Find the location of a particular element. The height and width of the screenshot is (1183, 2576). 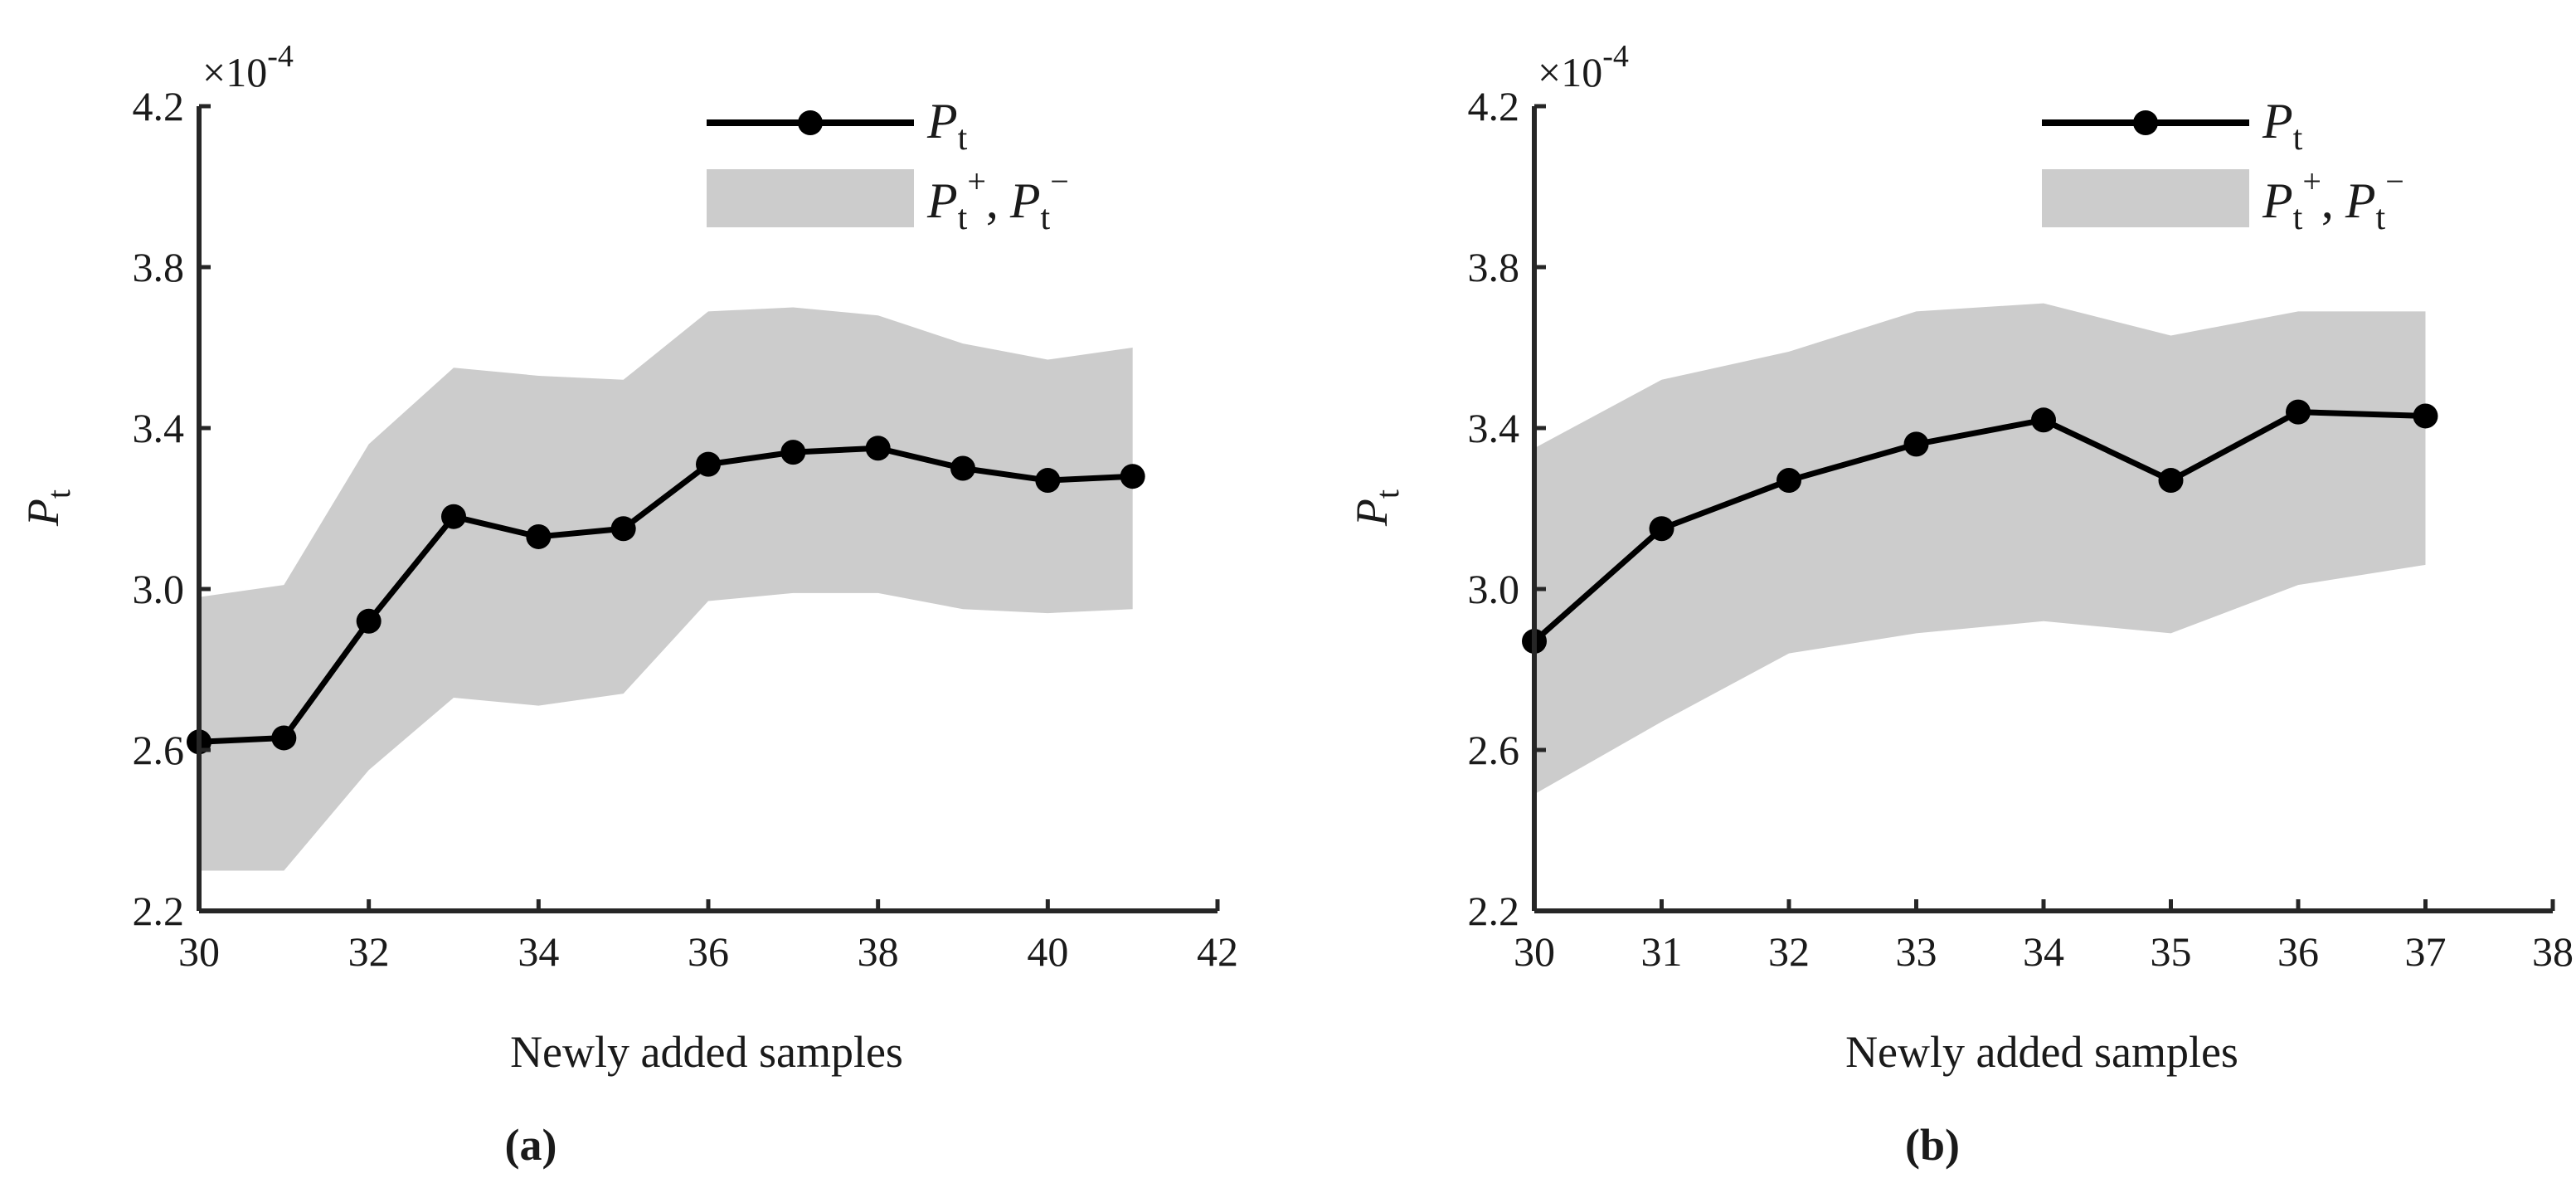

x-tick-label: 33 is located at coordinates (1917, 951).